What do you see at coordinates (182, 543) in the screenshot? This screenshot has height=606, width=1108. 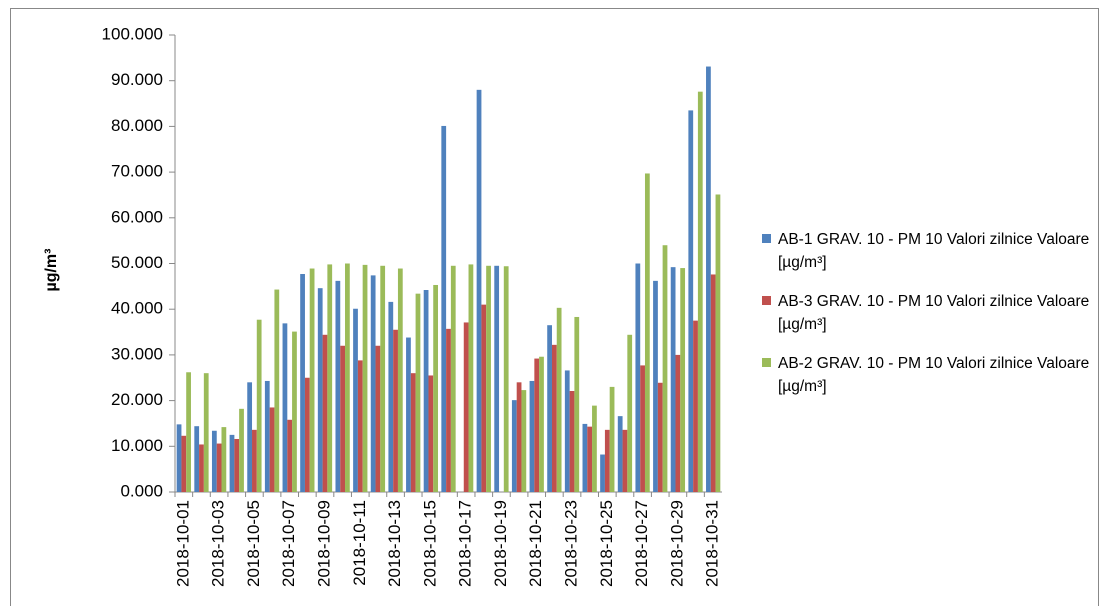 I see `x-tick-label: 2018-10-01` at bounding box center [182, 543].